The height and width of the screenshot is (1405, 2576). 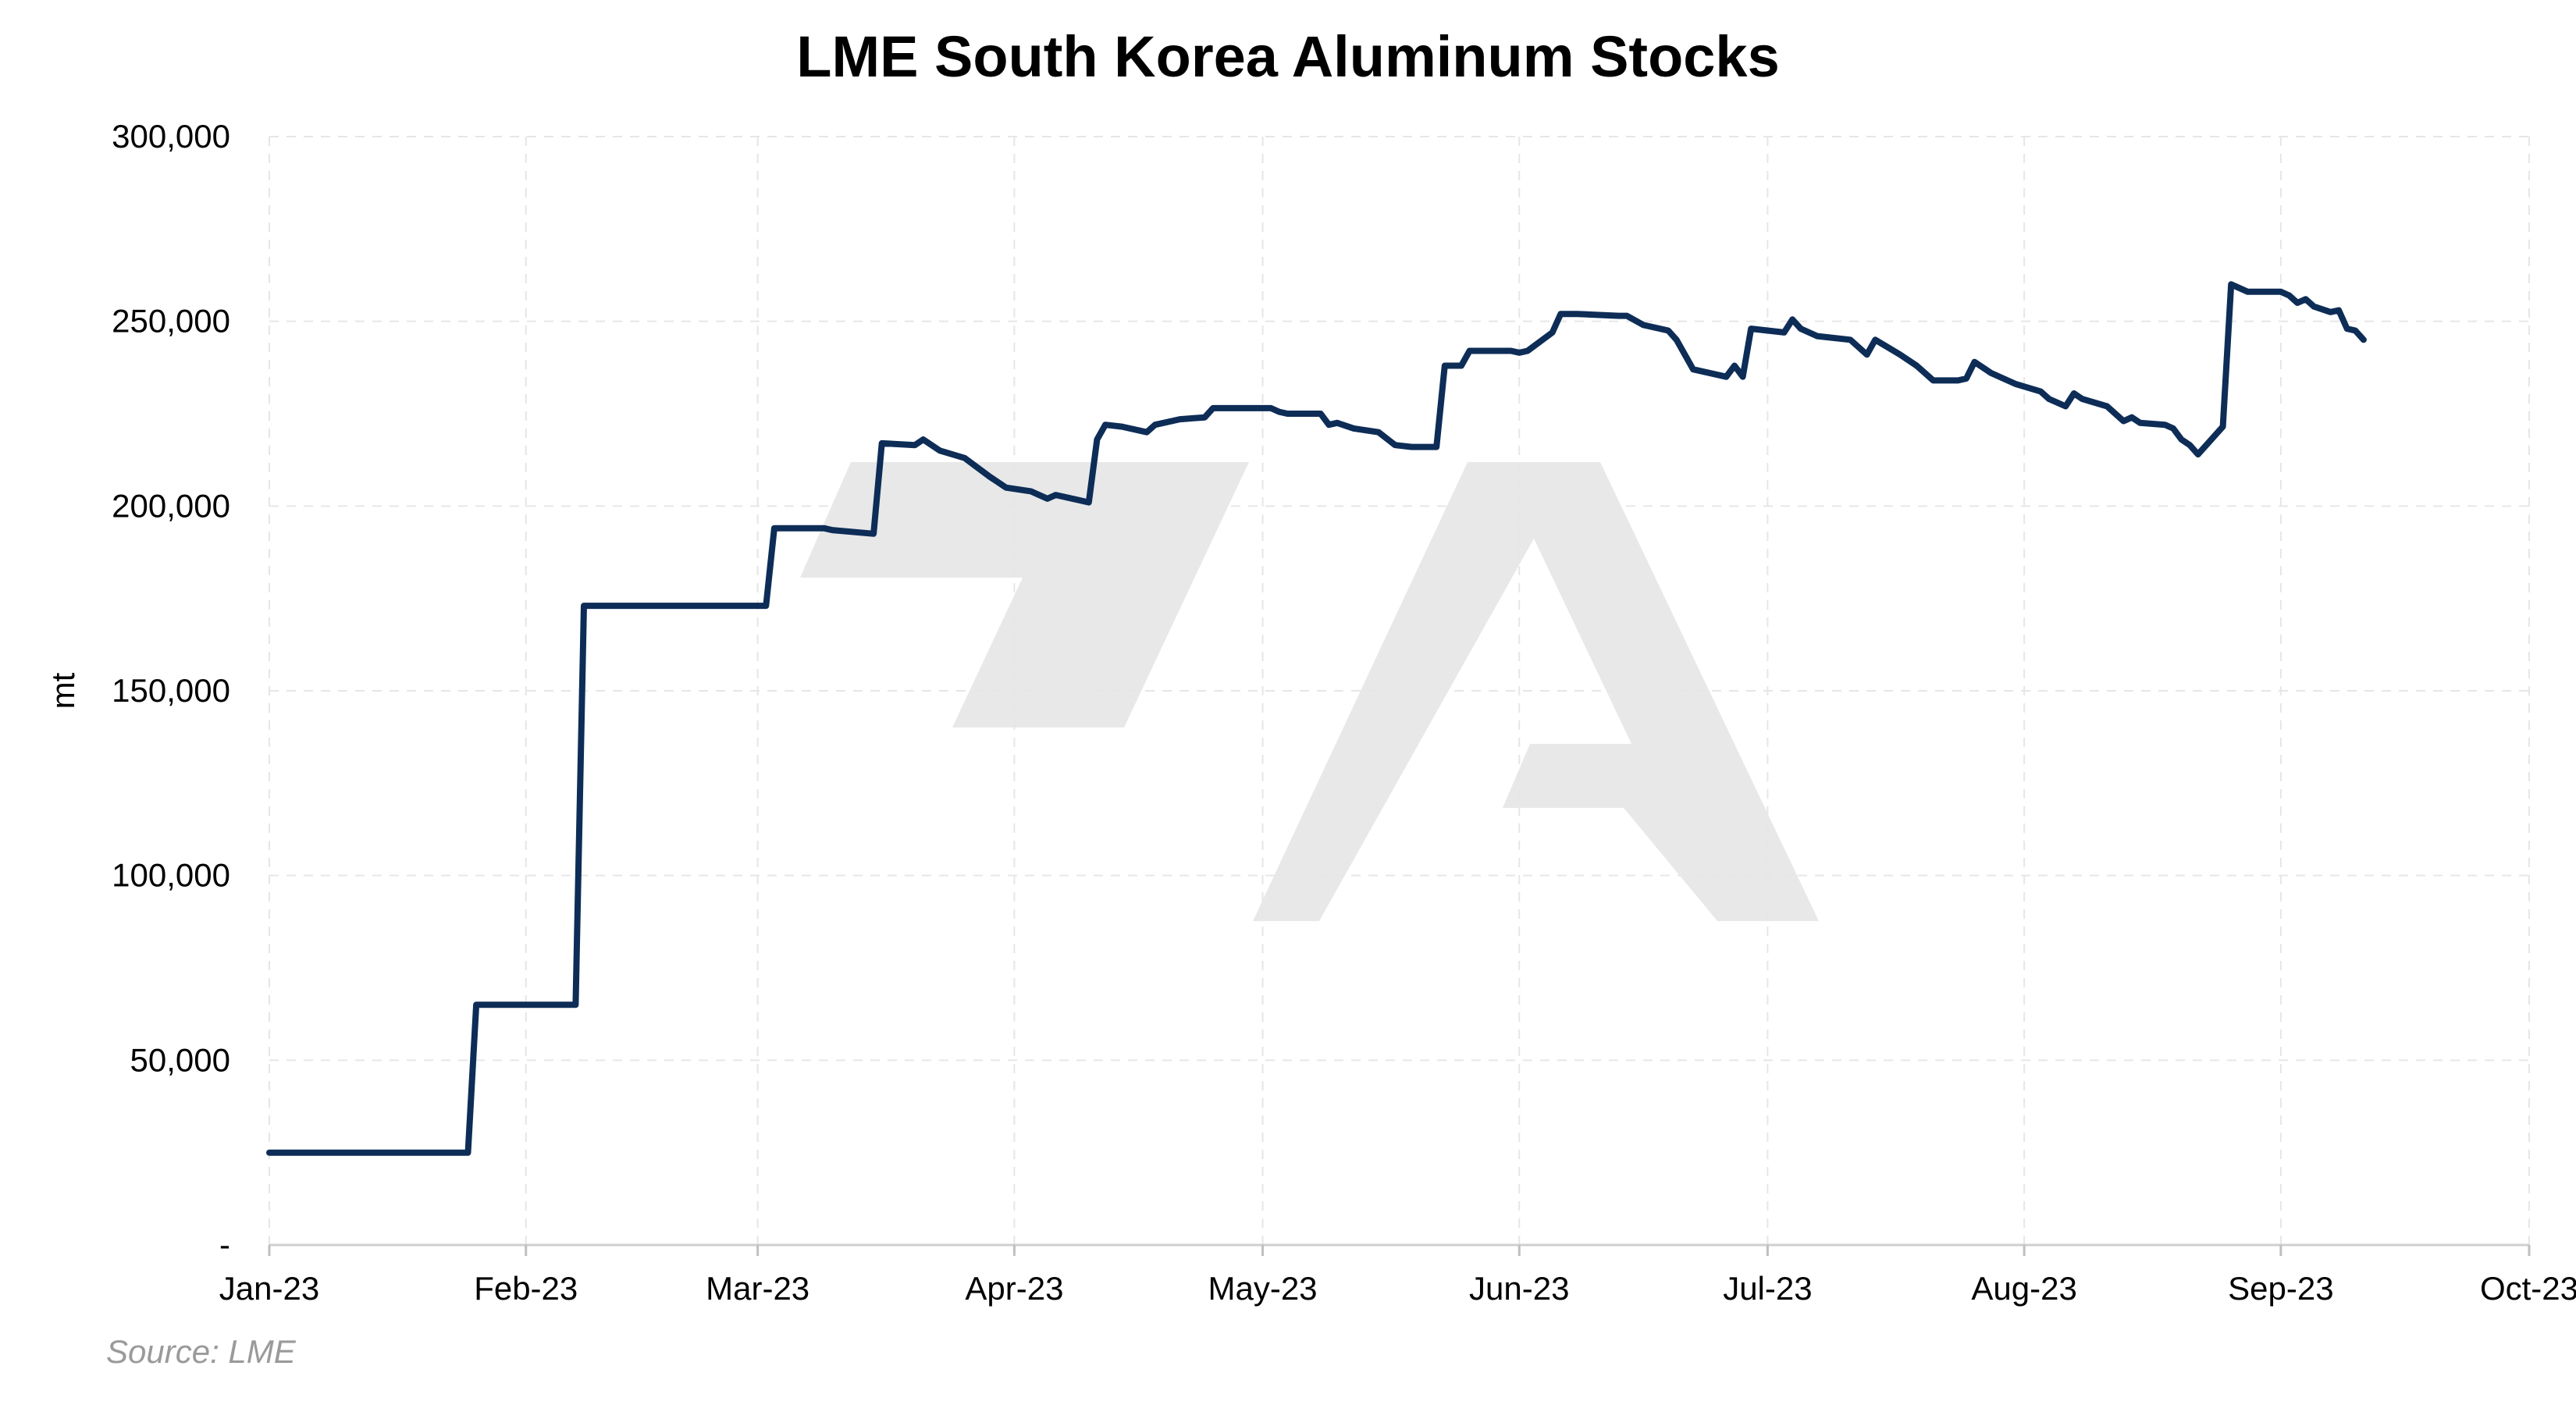 What do you see at coordinates (2528, 1289) in the screenshot?
I see `x-tick-label: Oct-23` at bounding box center [2528, 1289].